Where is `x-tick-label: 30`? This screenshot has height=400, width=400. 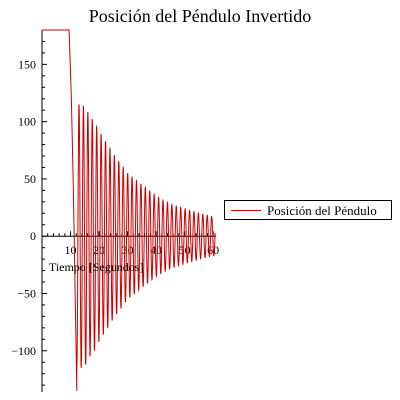
x-tick-label: 30 is located at coordinates (128, 250).